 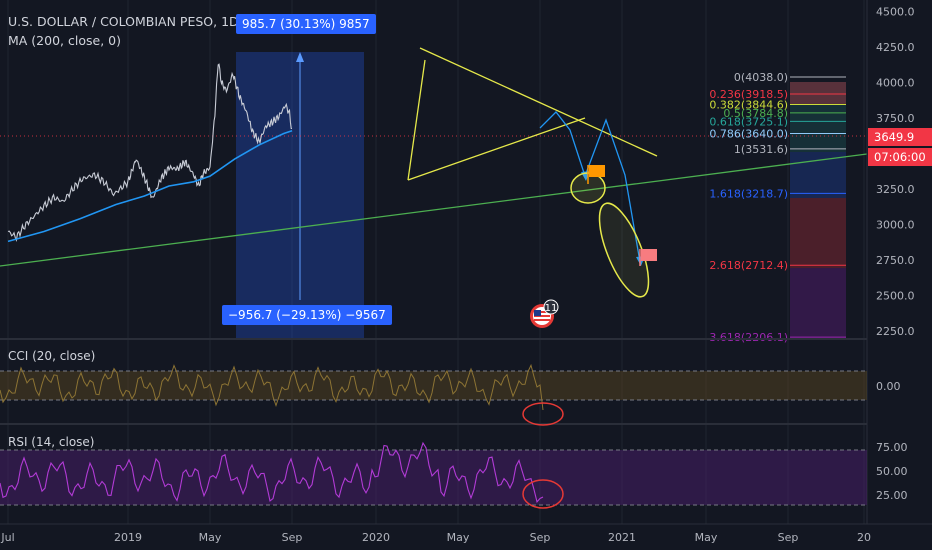 What do you see at coordinates (895, 11) in the screenshot?
I see `y-tick-label: 4500.0` at bounding box center [895, 11].